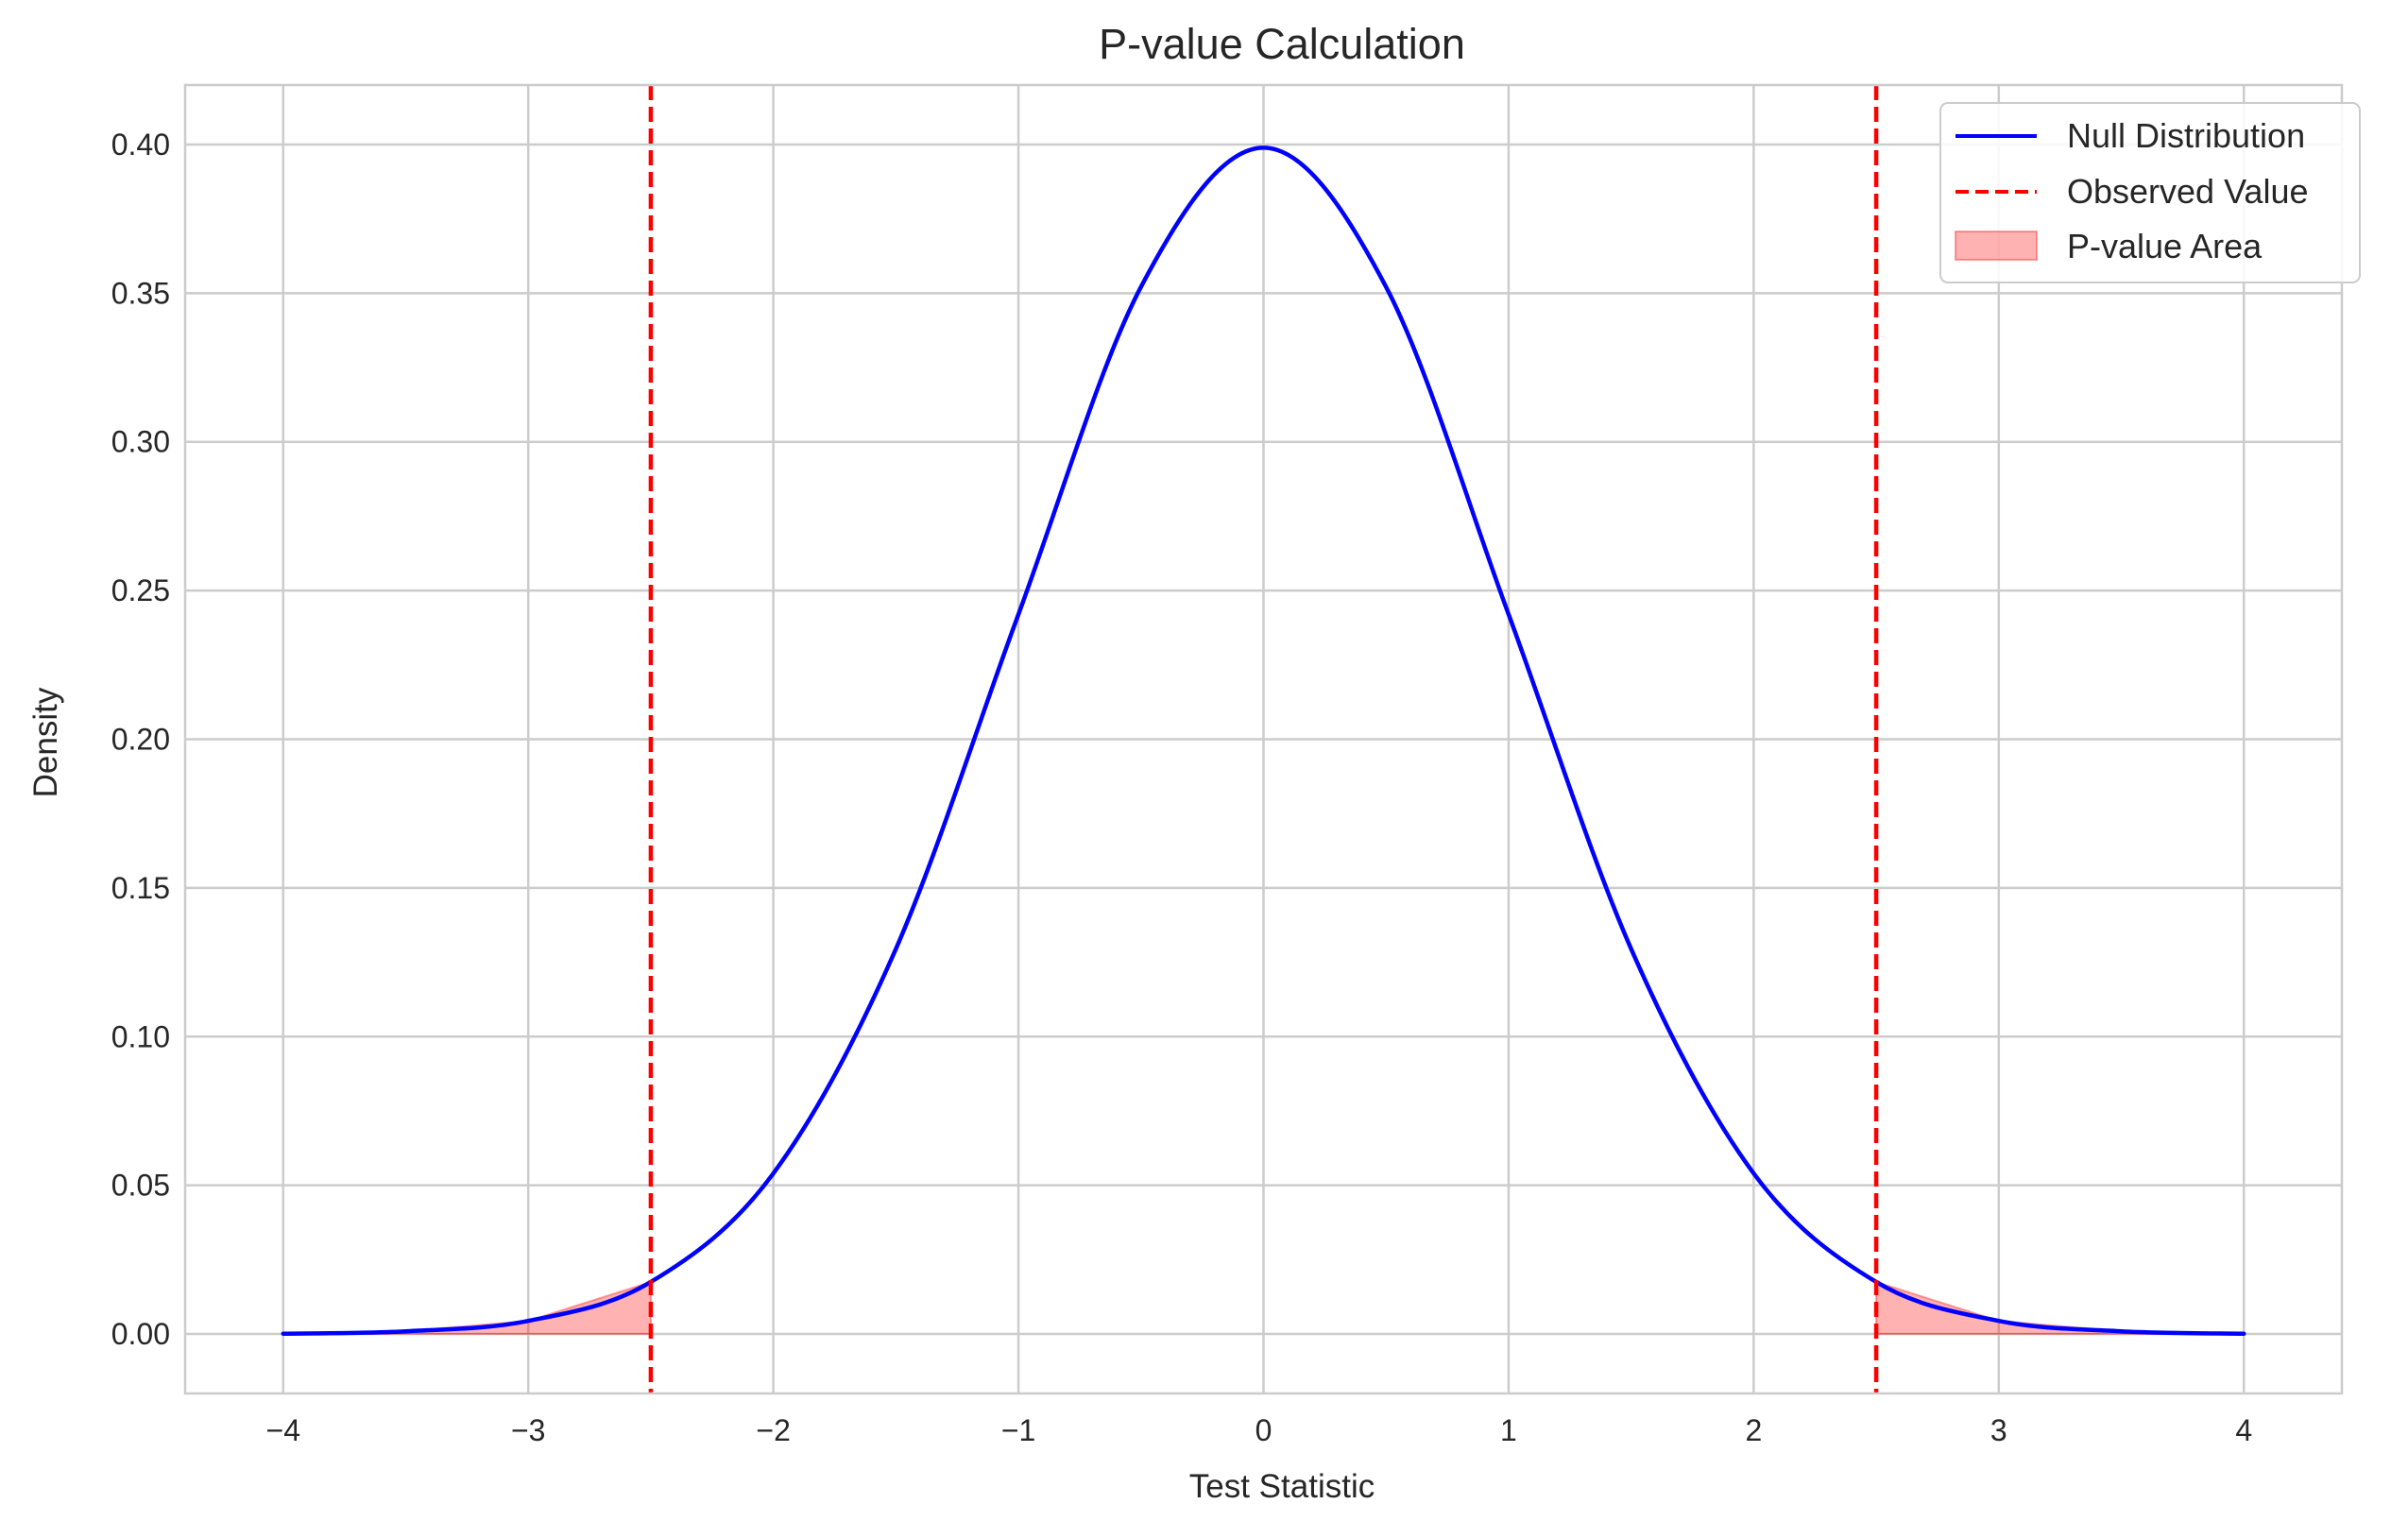 The image size is (2408, 1538). Describe the element at coordinates (1018, 1430) in the screenshot. I see `x-tick-label: −1` at that location.